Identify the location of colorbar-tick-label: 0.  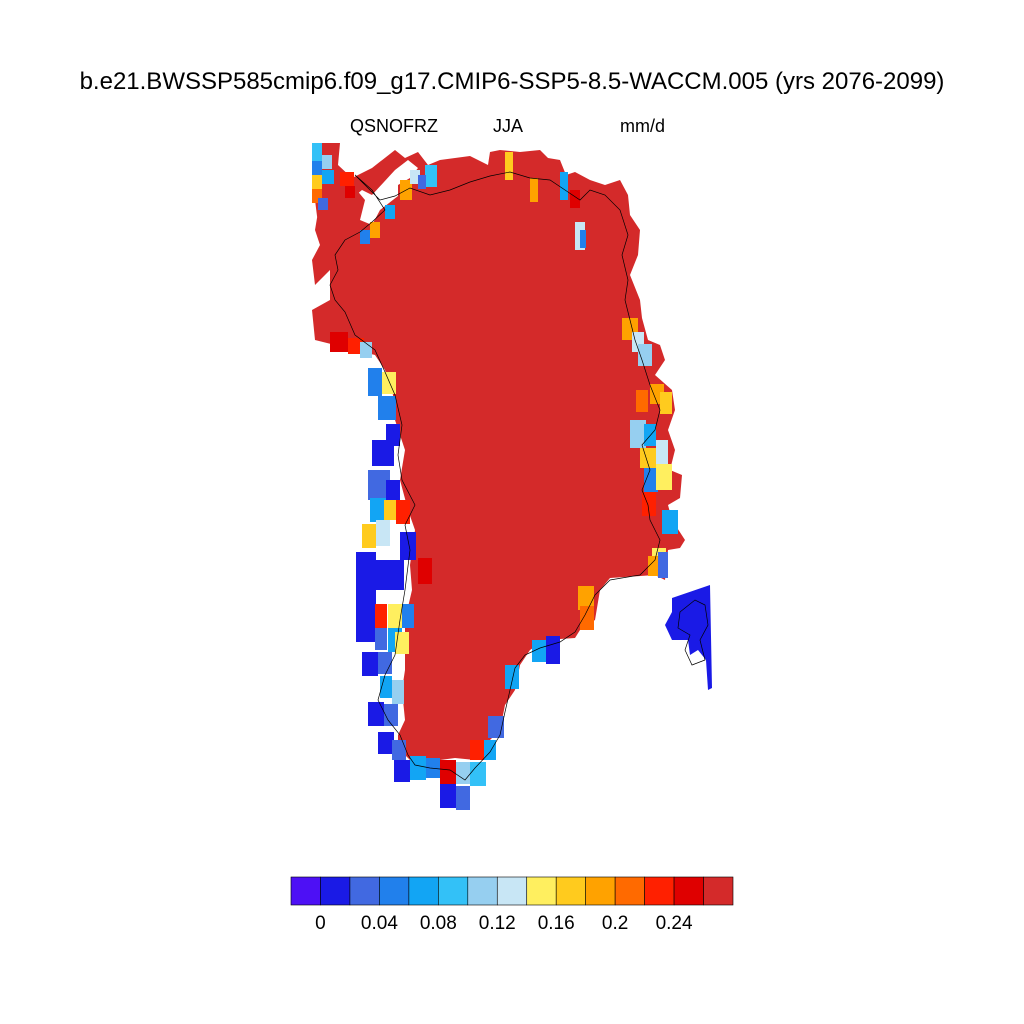
(320, 923).